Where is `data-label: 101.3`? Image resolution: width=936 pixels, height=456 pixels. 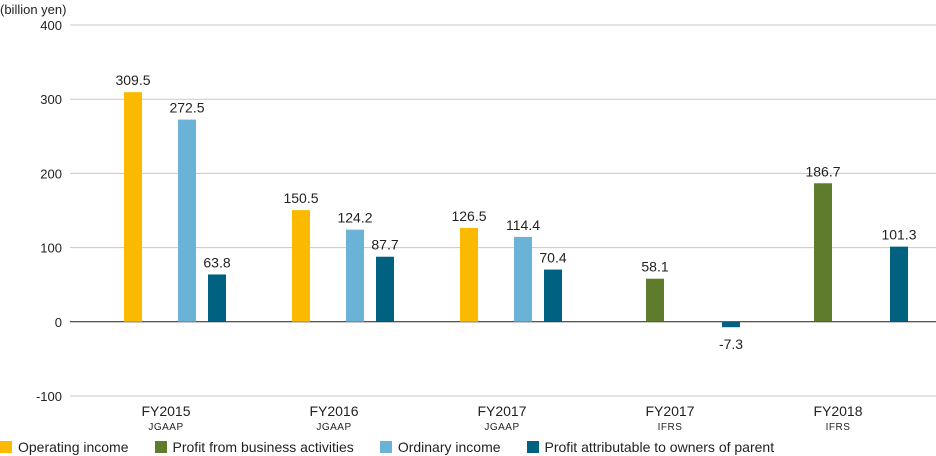
data-label: 101.3 is located at coordinates (898, 235).